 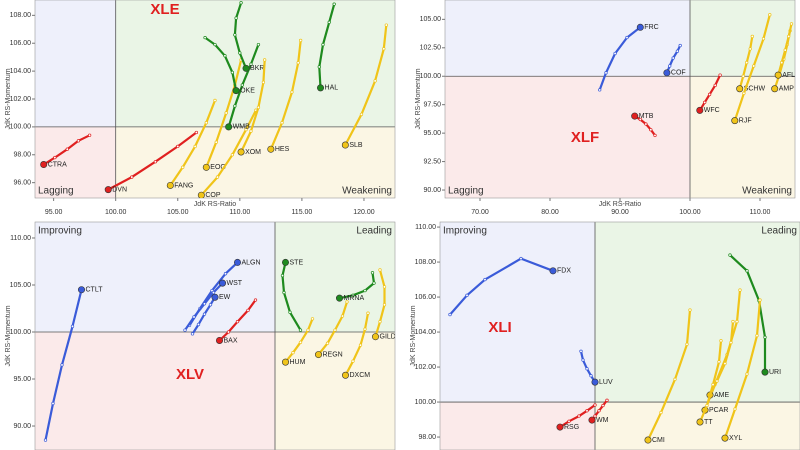 I want to click on chart-title: XLE, so click(x=164, y=9).